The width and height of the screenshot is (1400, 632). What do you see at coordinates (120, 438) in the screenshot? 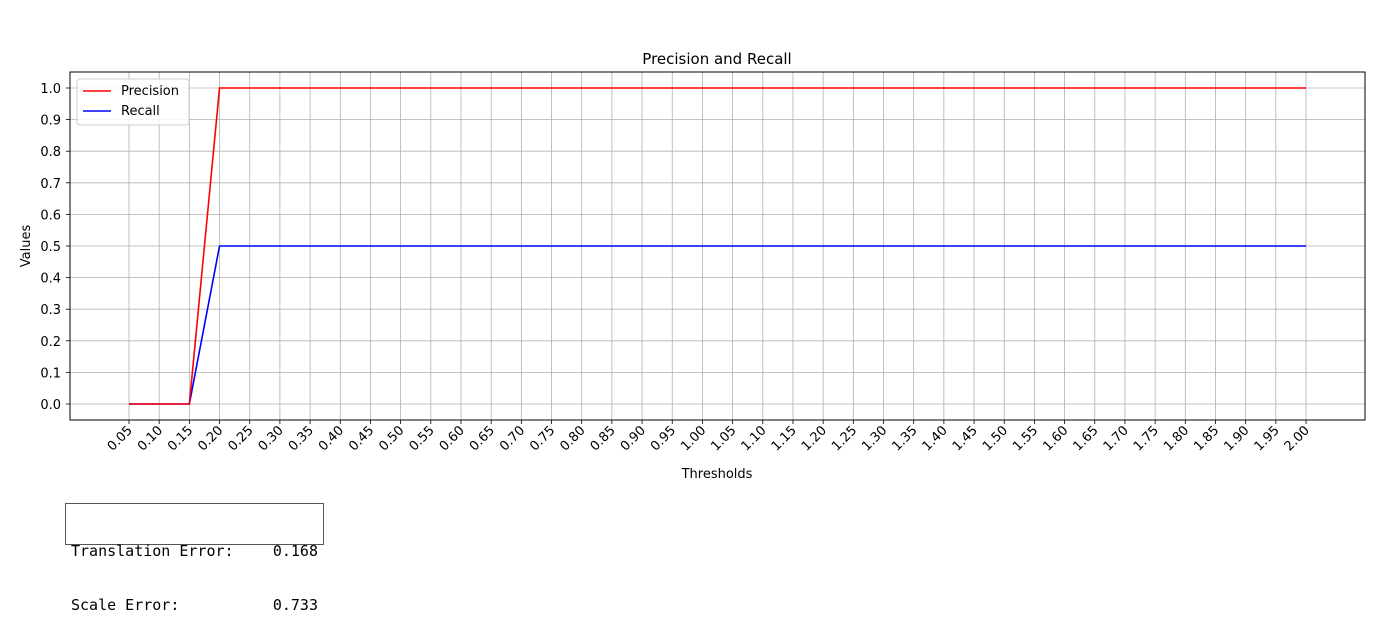
I see `x-tick-label: 0.05` at bounding box center [120, 438].